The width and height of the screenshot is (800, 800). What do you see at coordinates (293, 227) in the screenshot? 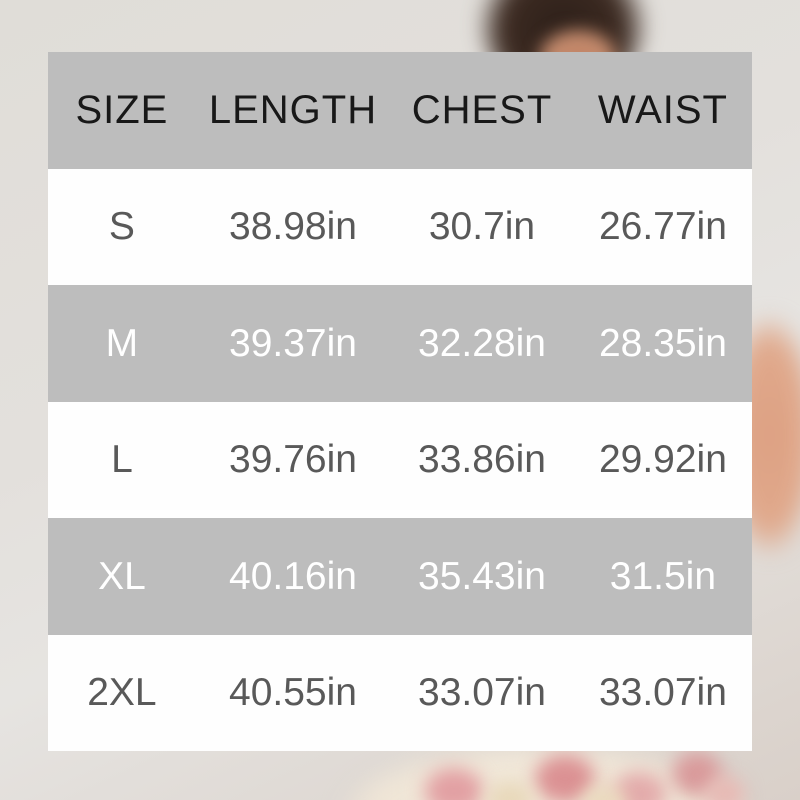
I see `length-cell: 38.98in` at bounding box center [293, 227].